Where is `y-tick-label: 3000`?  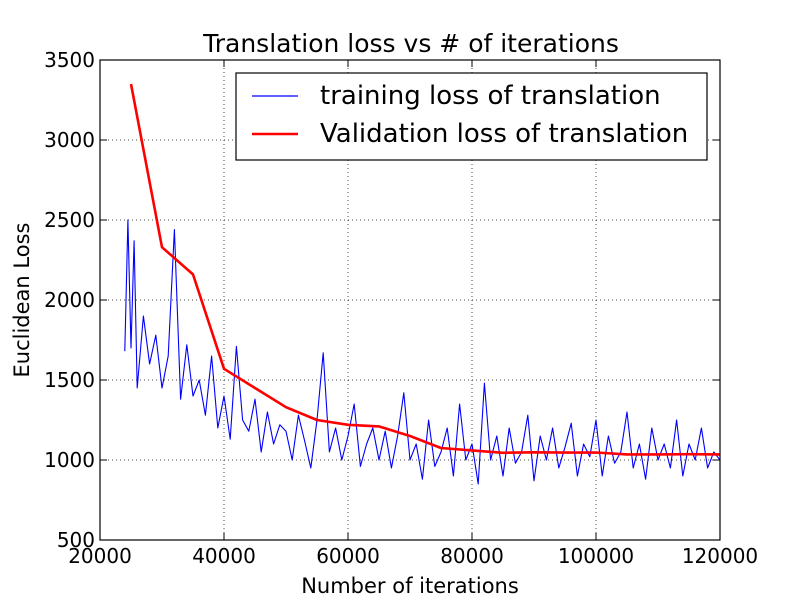
y-tick-label: 3000 is located at coordinates (69, 140).